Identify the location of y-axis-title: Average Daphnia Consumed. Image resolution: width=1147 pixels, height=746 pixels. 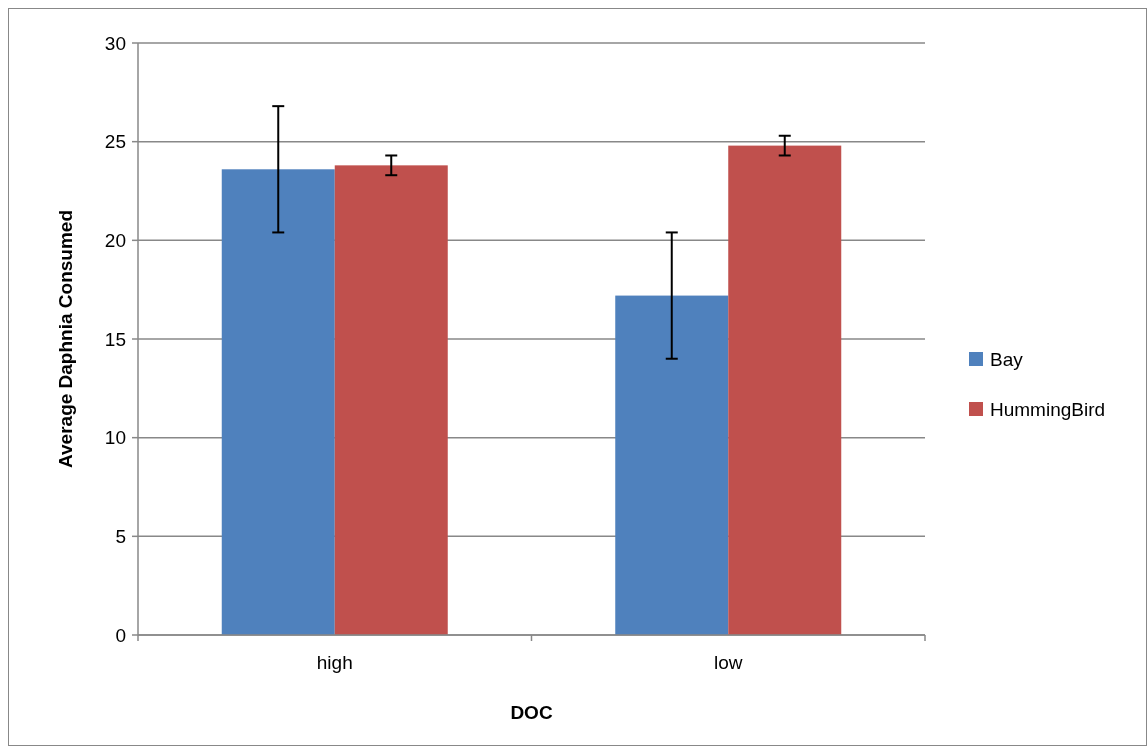
(65, 339).